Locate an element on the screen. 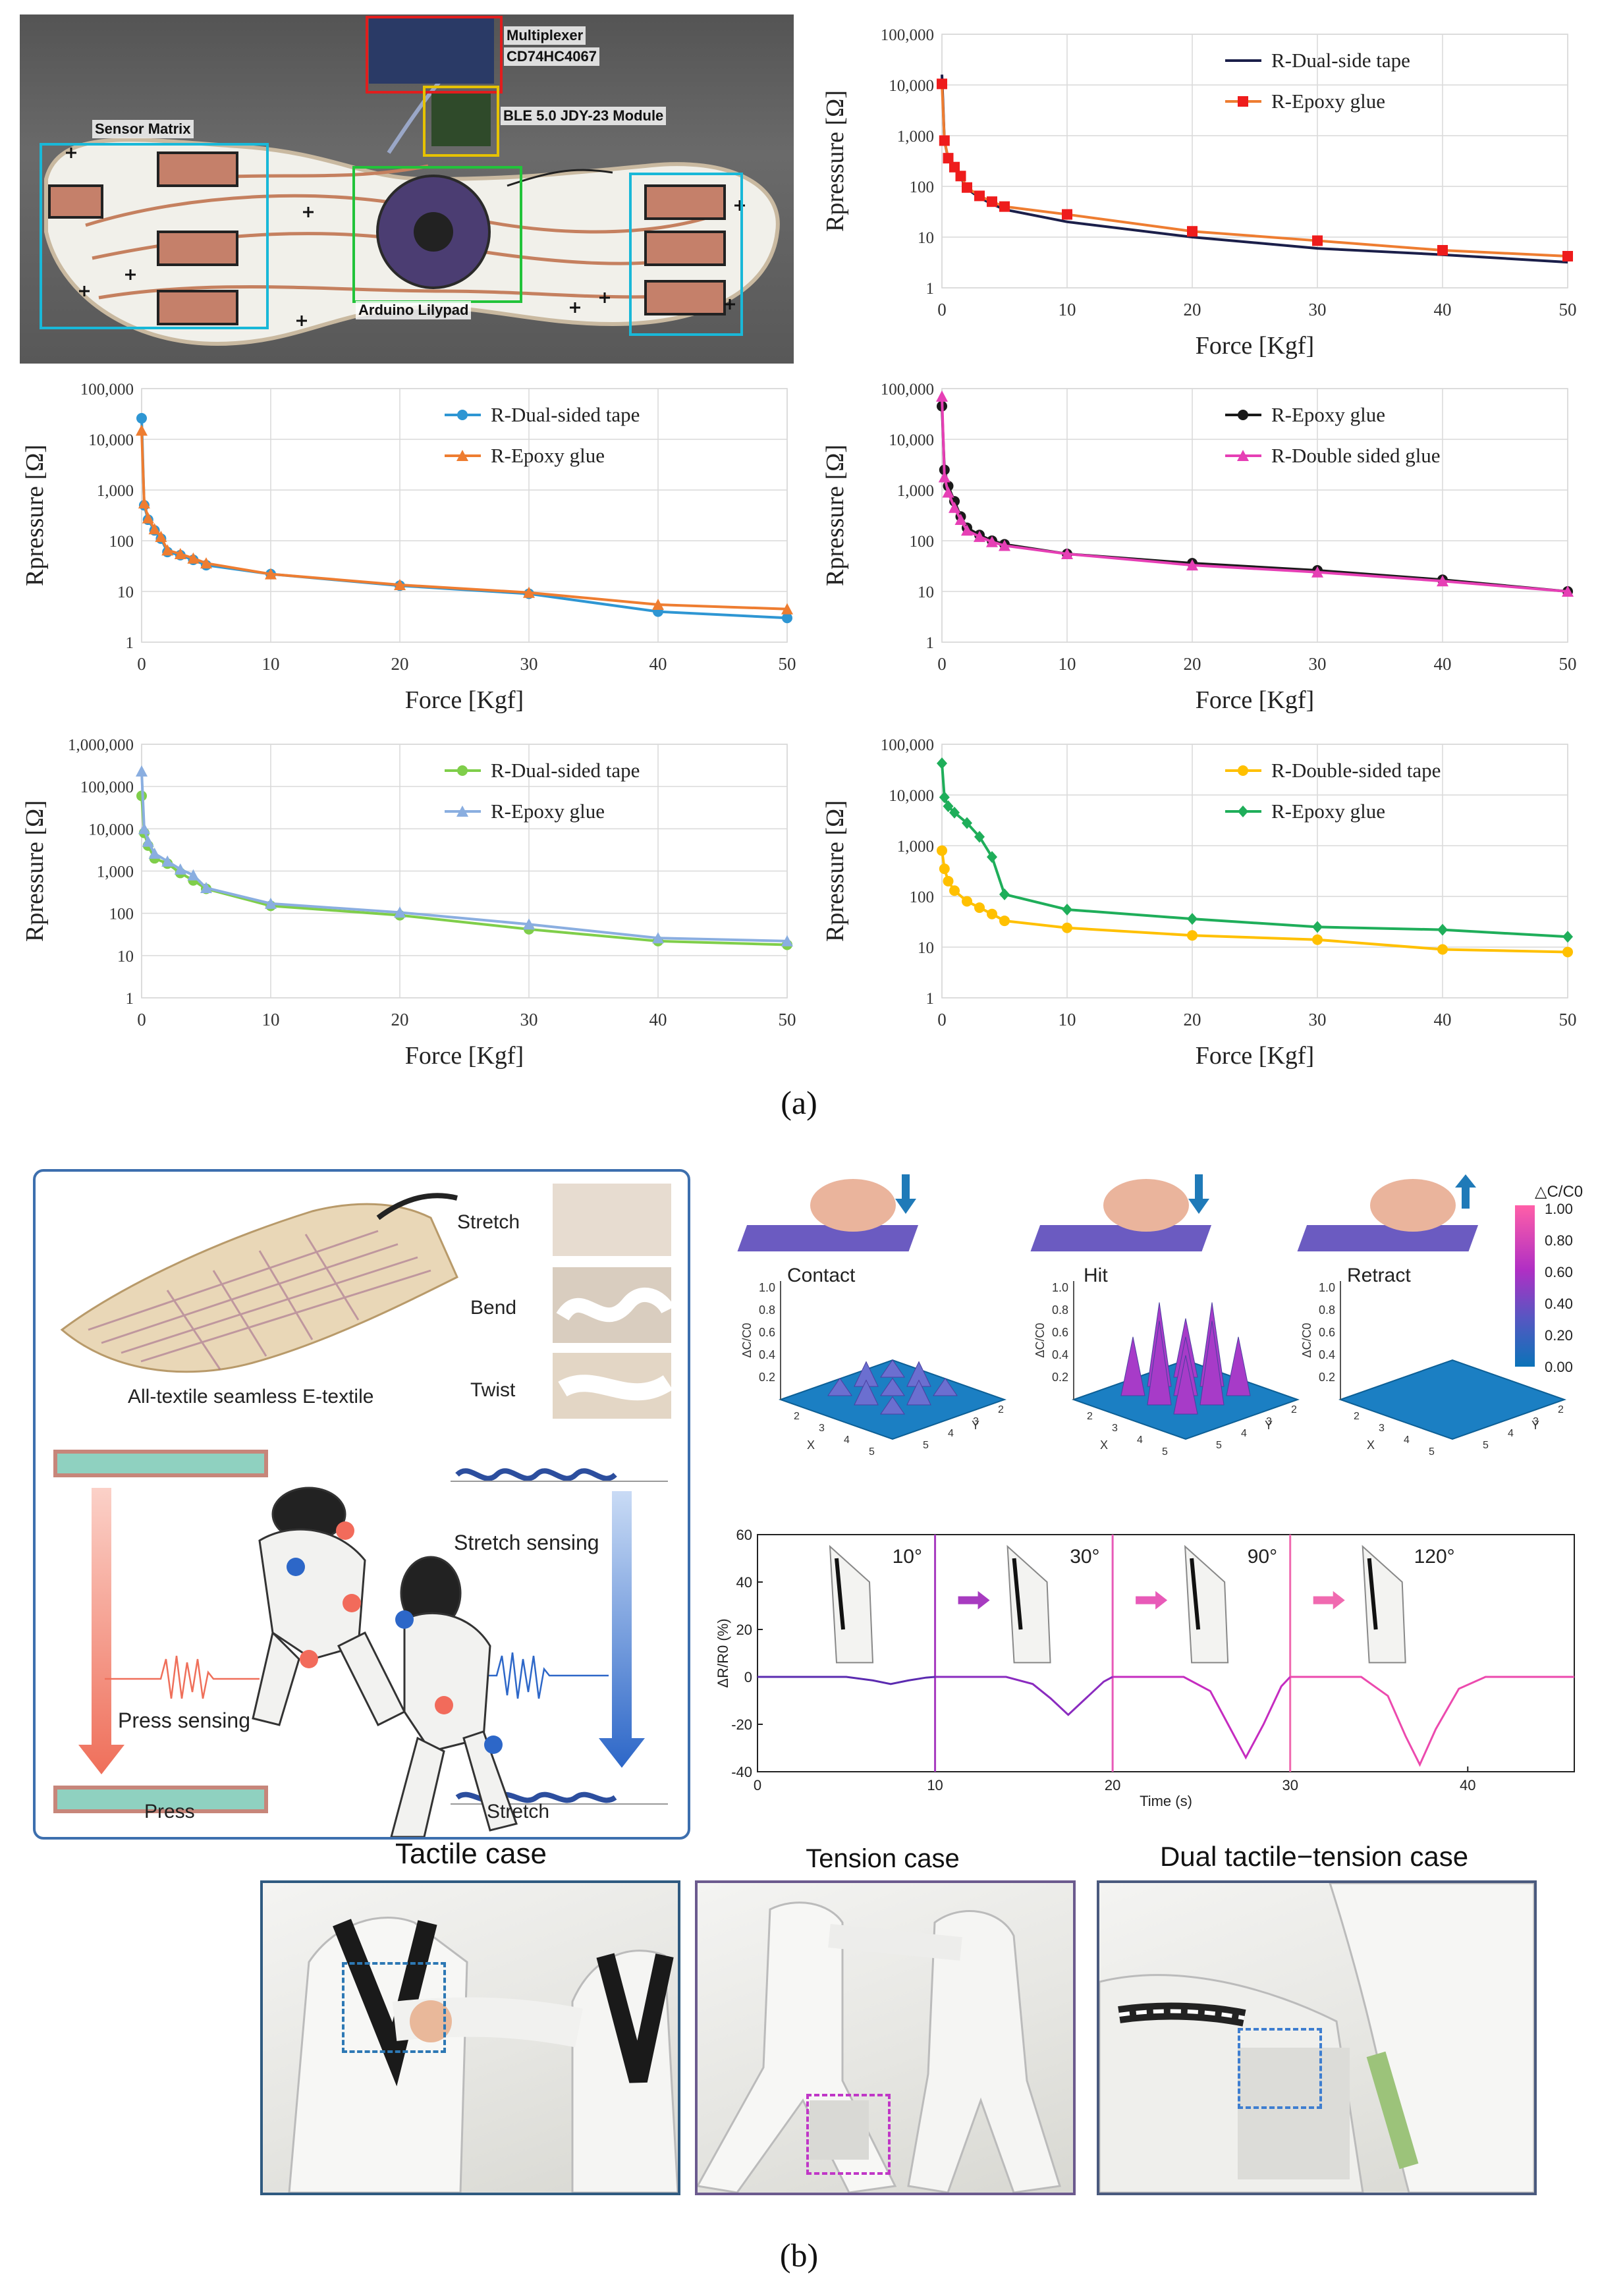  colorbar-tick: 0.60 is located at coordinates (1559, 1272).